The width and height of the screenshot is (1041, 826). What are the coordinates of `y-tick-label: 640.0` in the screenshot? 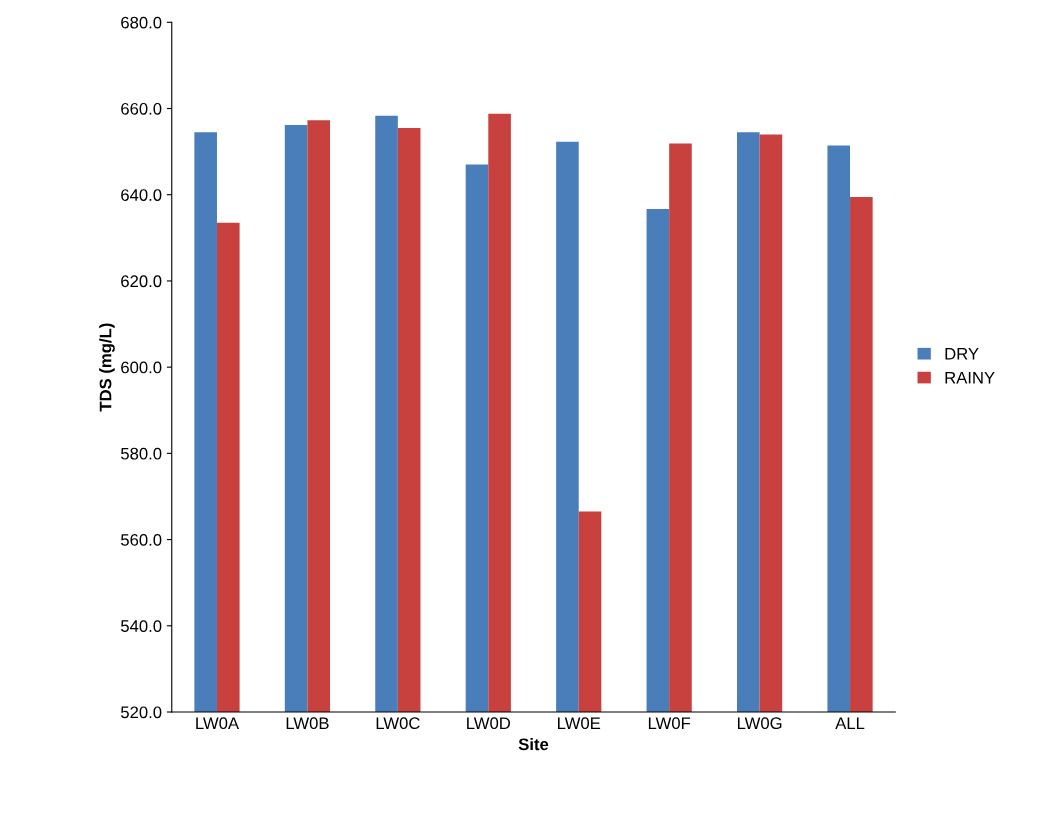 It's located at (141, 195).